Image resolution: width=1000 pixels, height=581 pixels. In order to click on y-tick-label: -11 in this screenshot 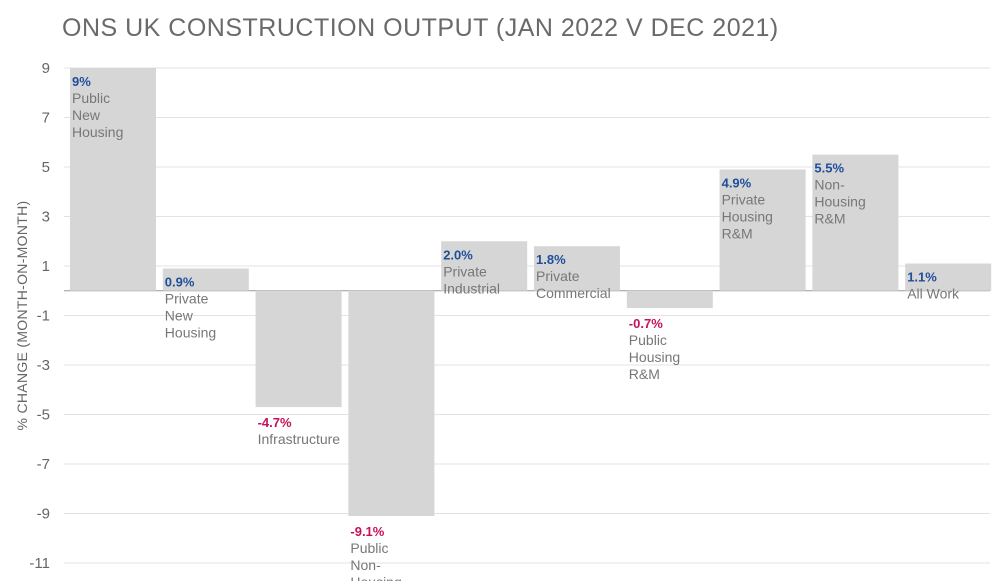, I will do `click(39, 563)`.